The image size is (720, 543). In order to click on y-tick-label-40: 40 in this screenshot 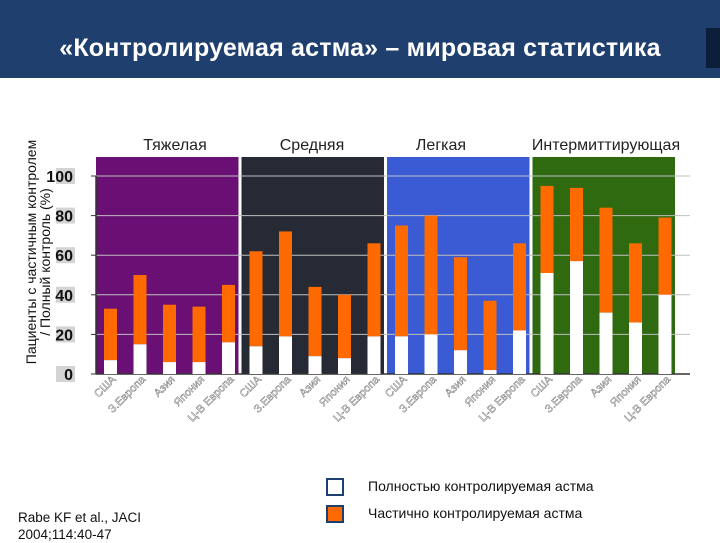, I will do `click(64, 296)`.